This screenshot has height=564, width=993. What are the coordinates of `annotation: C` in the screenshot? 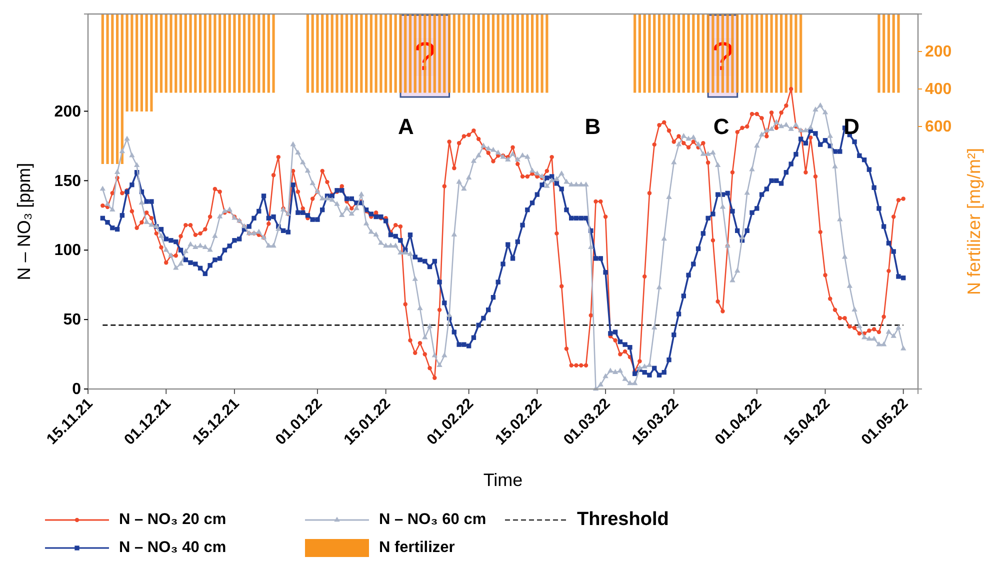 It's located at (721, 126).